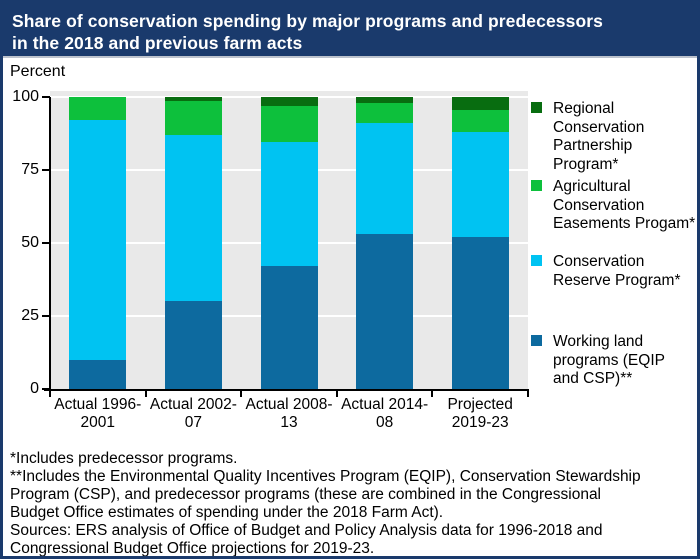  What do you see at coordinates (25, 96) in the screenshot?
I see `y-axis-label: 100` at bounding box center [25, 96].